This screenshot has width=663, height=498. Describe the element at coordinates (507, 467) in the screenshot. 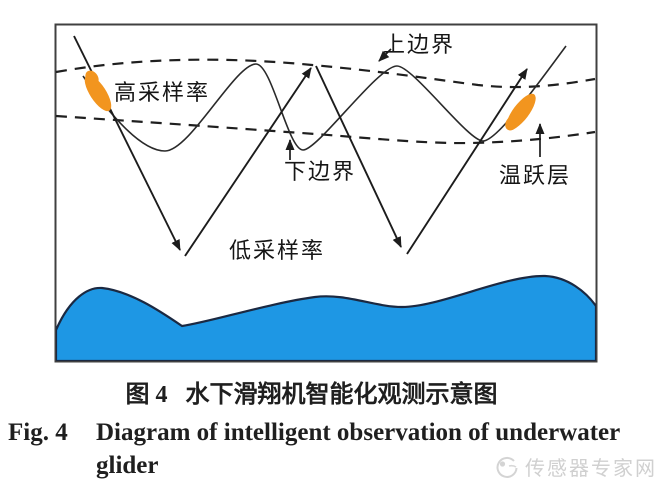

I see `sun-swirl-icon` at that location.